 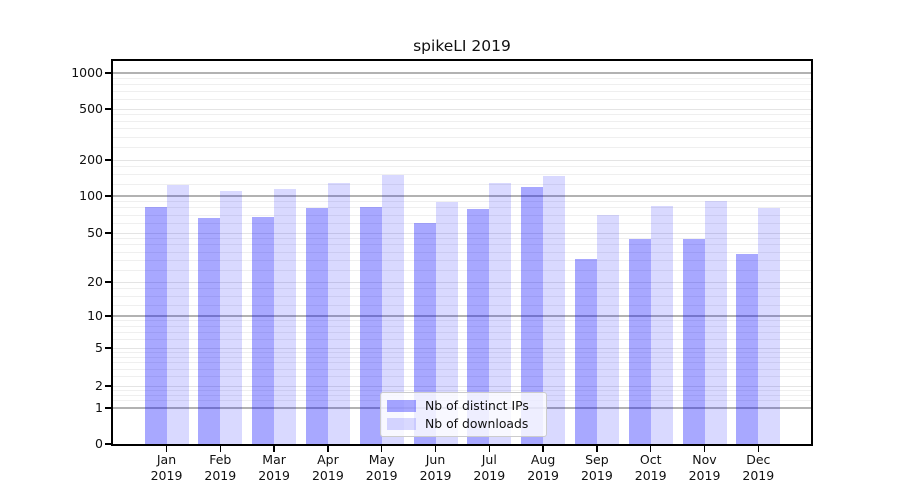 I want to click on y-tick-label: 50, so click(x=95, y=232).